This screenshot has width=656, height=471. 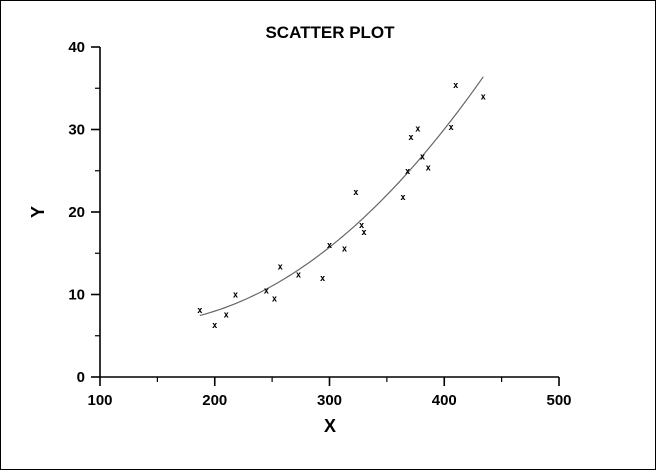 What do you see at coordinates (38, 212) in the screenshot?
I see `y-axis-title: Y` at bounding box center [38, 212].